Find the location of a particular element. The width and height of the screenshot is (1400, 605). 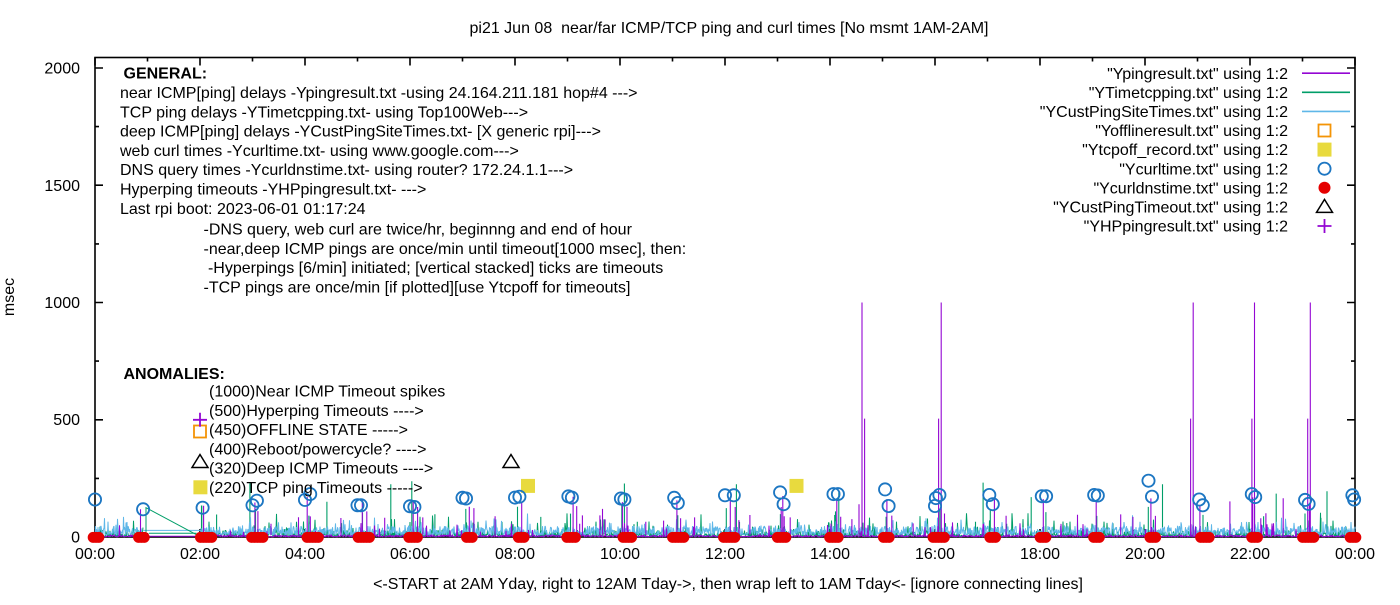

svg-text: 04:00 is located at coordinates (305, 554).